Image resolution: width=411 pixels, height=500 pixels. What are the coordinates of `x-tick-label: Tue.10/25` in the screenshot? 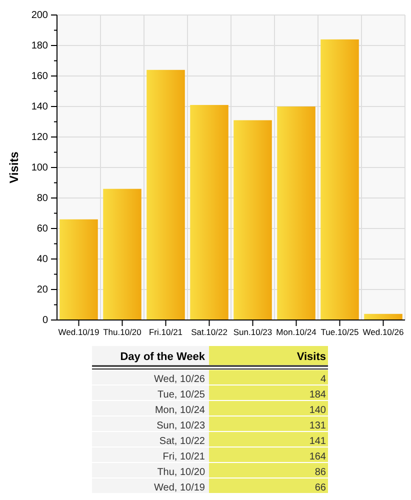 It's located at (339, 332).